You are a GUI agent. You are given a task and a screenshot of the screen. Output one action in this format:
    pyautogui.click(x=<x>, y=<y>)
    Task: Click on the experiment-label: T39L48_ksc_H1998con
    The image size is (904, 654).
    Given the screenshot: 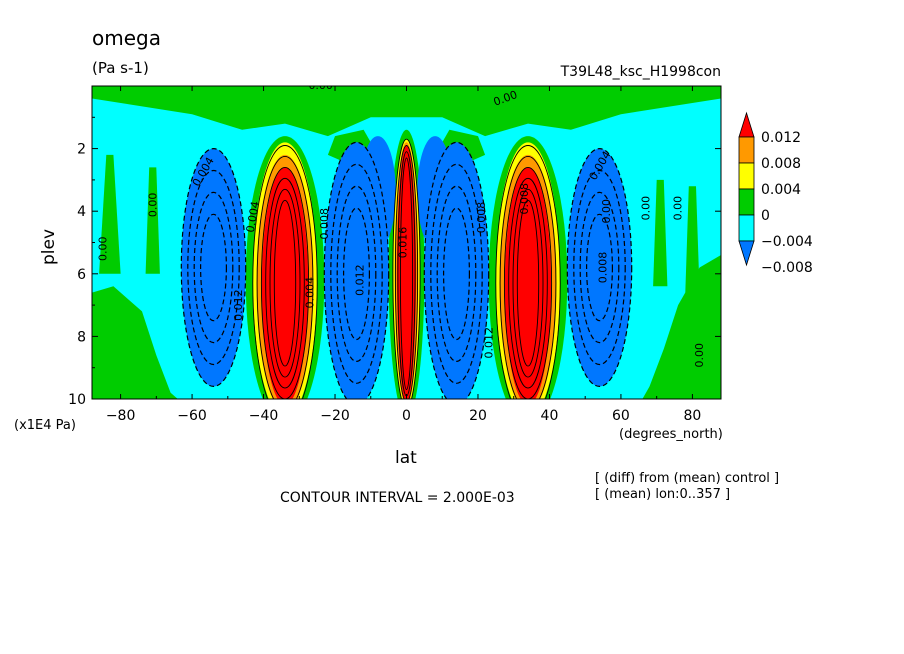 What is the action you would take?
    pyautogui.click(x=640, y=72)
    